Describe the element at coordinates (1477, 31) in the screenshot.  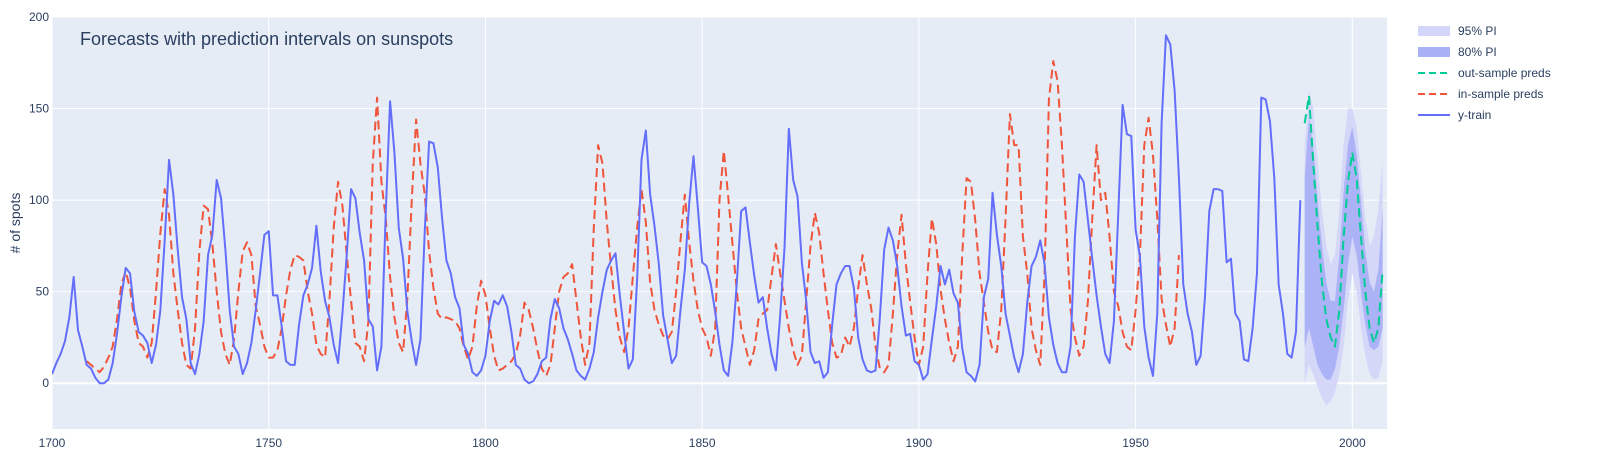
I see `legend-label: 95% PI` at that location.